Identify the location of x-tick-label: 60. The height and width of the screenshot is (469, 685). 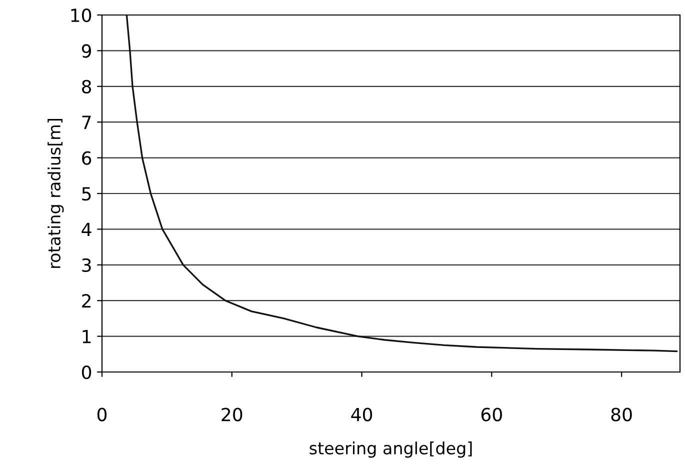
(491, 415).